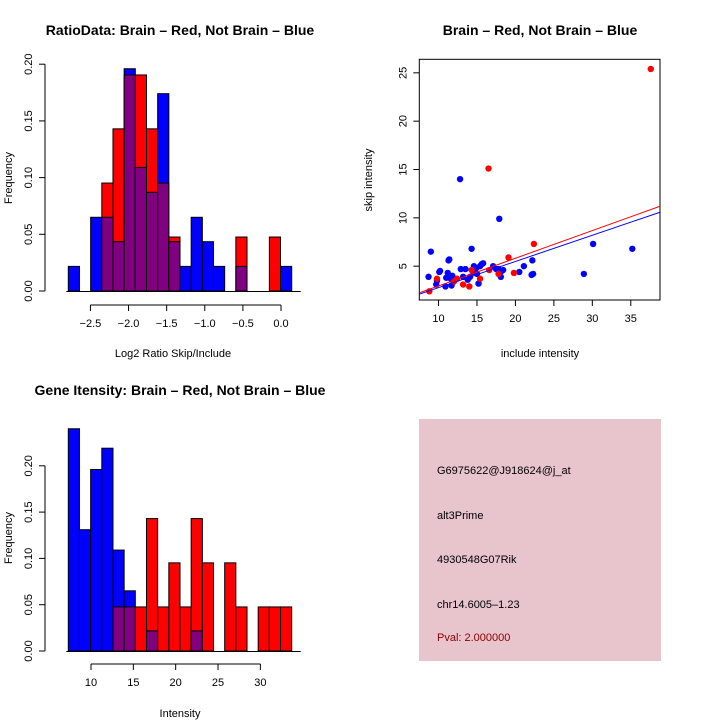  What do you see at coordinates (478, 605) in the screenshot?
I see `chromosome-location: chr14.6005–1.23` at bounding box center [478, 605].